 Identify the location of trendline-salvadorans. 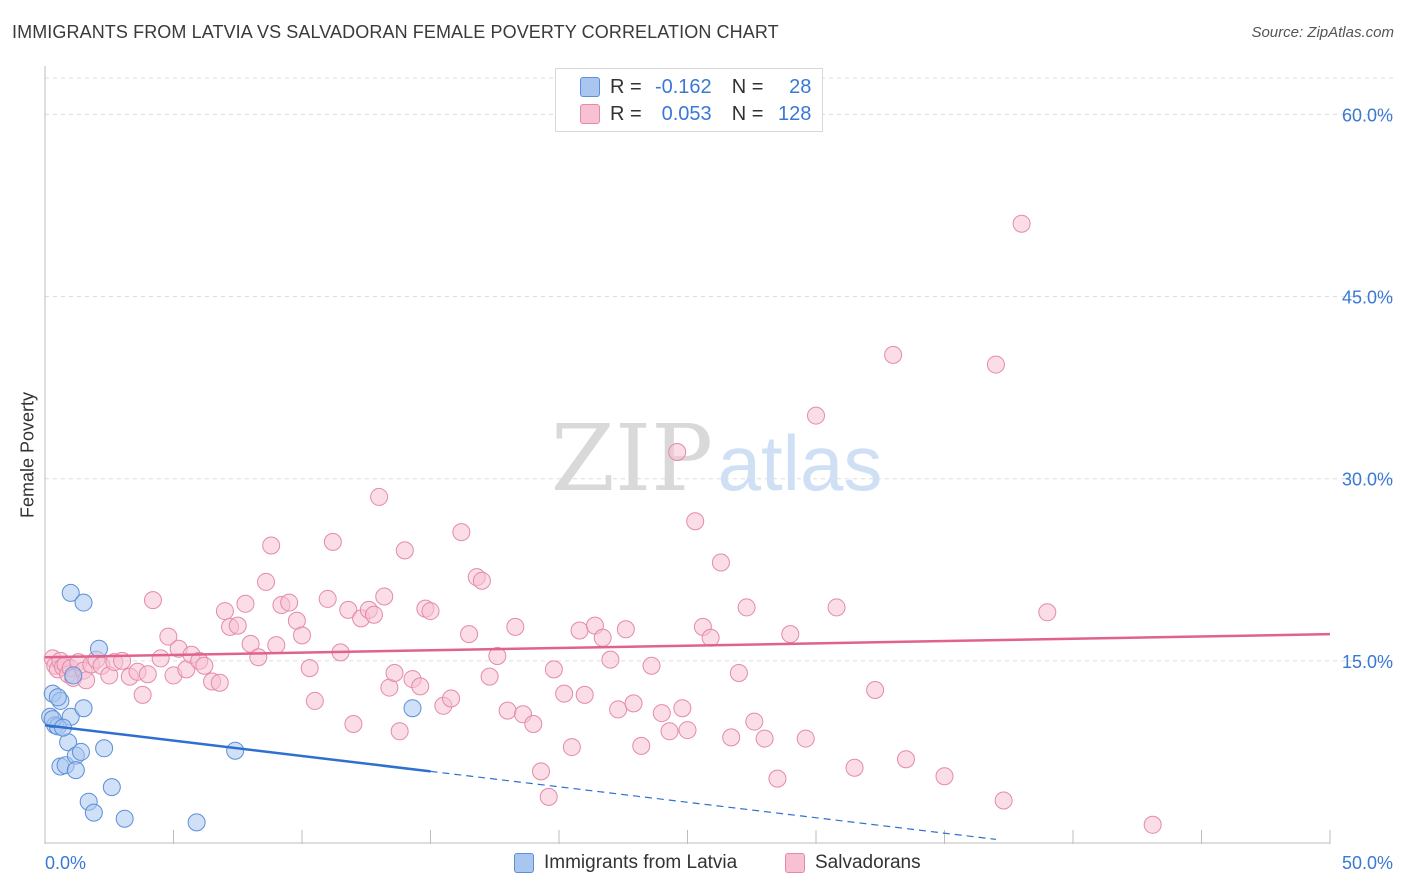
(687, 645).